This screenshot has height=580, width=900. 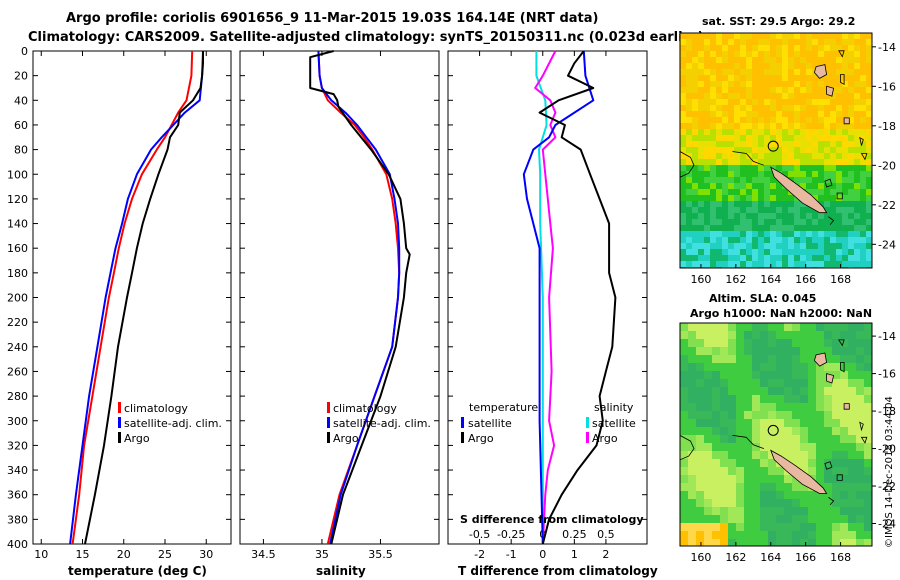 I want to click on depth-tick-label: 240, so click(x=17, y=347).